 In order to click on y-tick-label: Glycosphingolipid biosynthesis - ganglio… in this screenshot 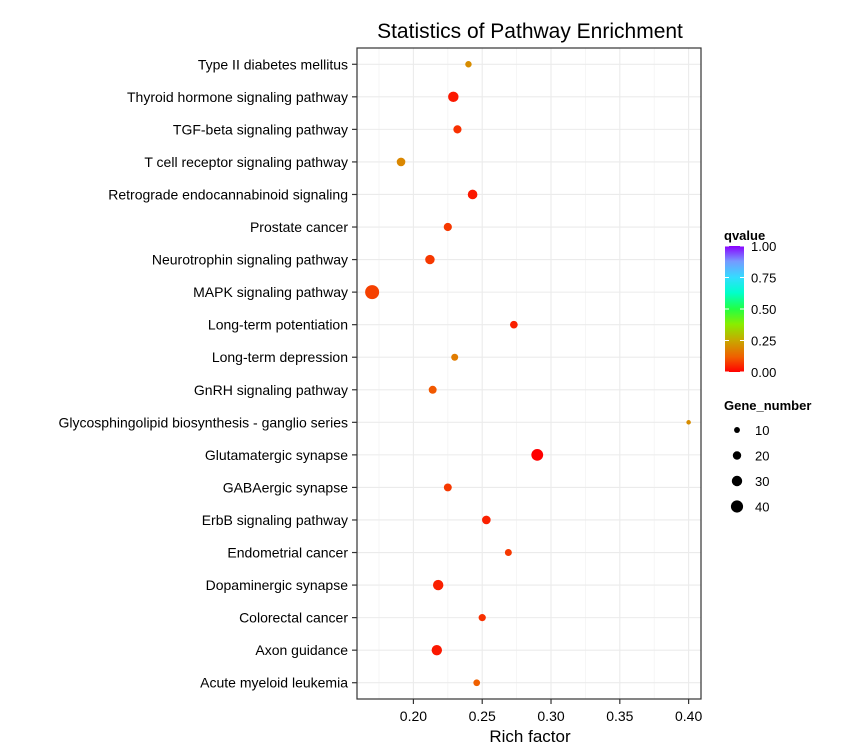, I will do `click(204, 422)`.